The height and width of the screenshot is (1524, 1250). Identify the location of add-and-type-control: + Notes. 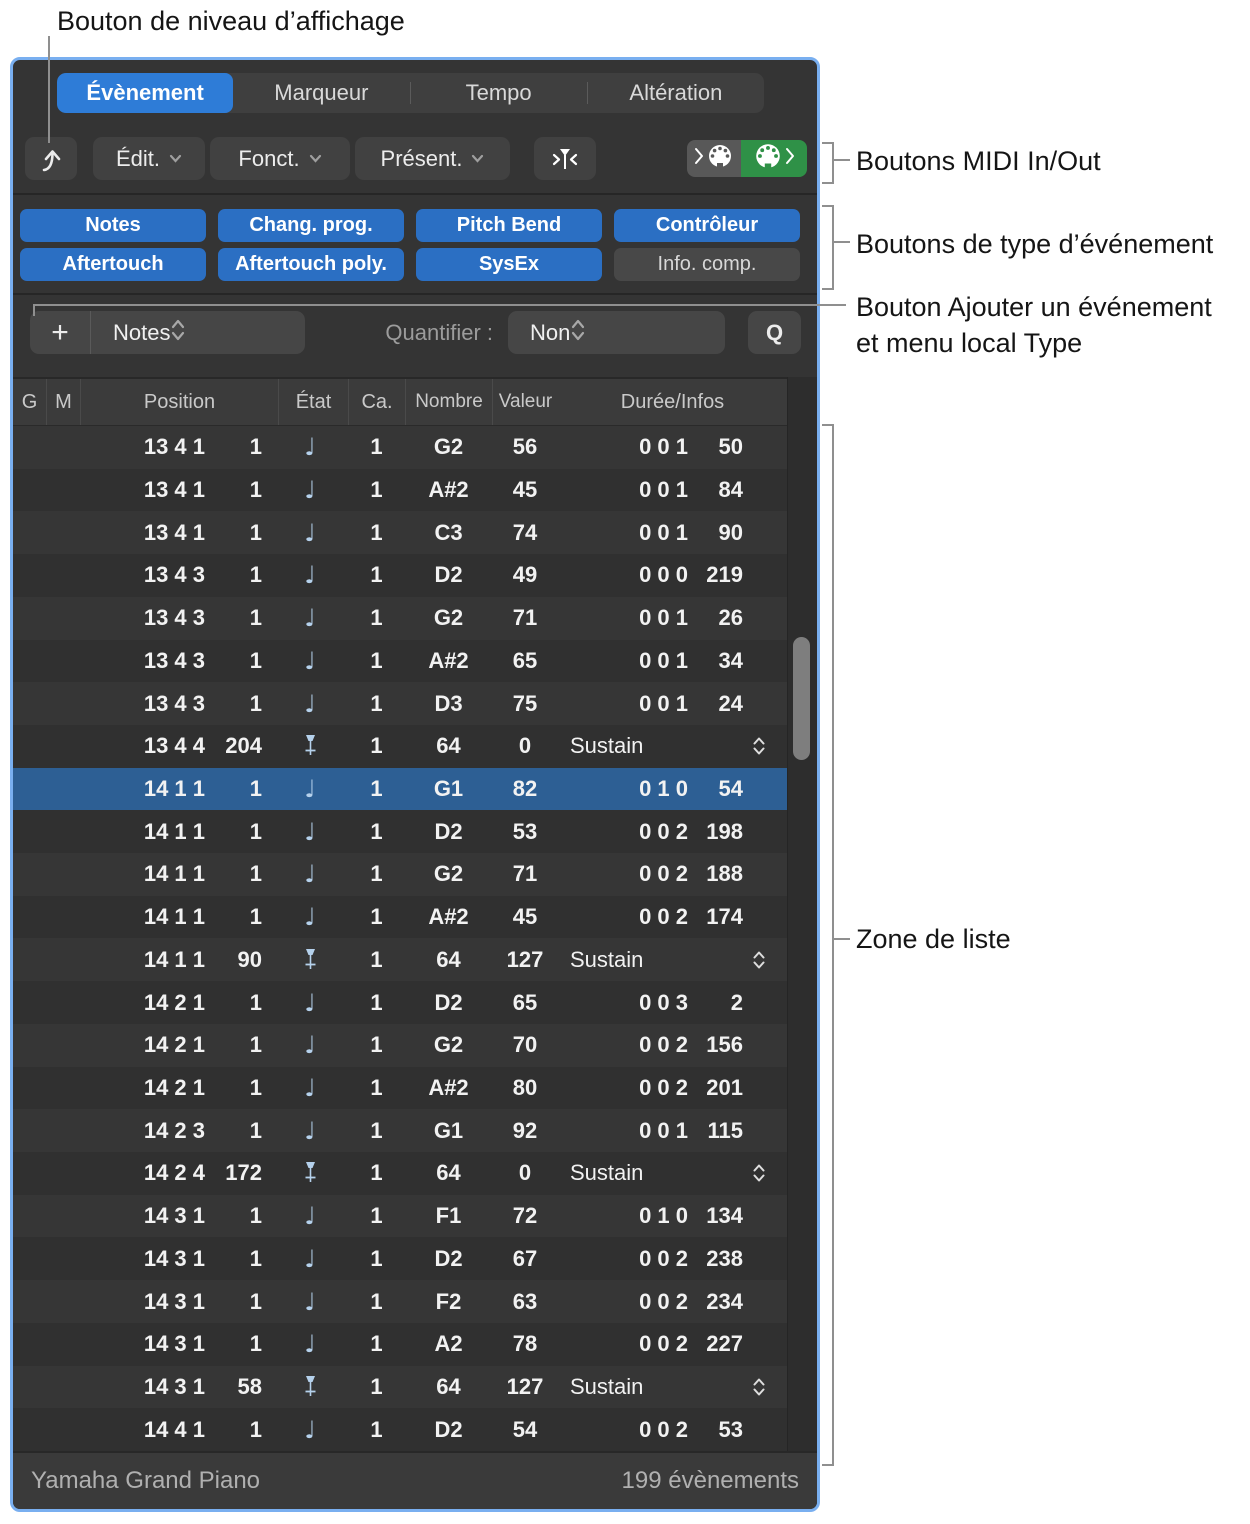
(167, 332).